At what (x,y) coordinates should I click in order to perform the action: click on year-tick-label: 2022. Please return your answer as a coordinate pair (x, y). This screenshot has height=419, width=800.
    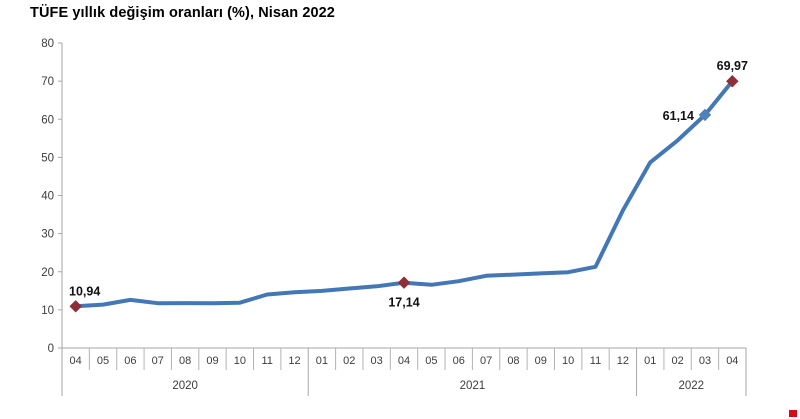
    Looking at the image, I should click on (691, 386).